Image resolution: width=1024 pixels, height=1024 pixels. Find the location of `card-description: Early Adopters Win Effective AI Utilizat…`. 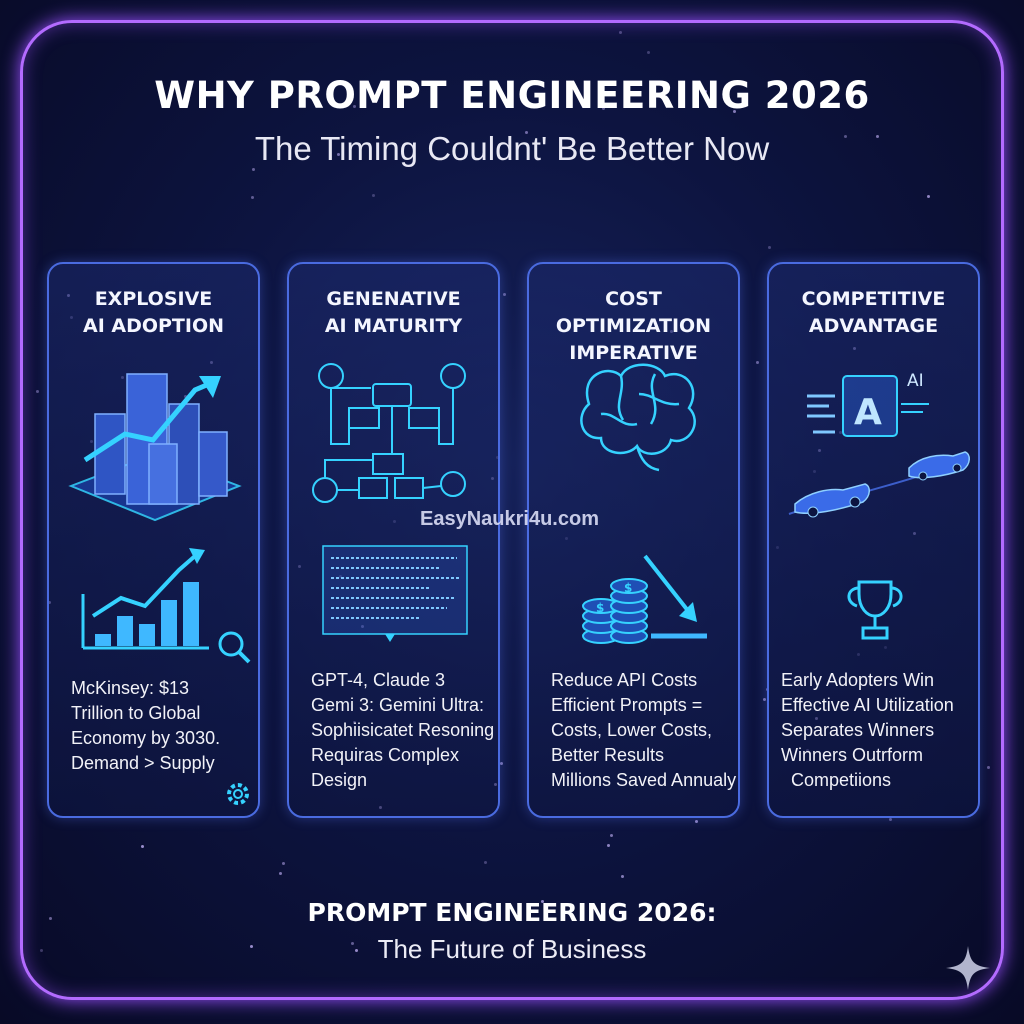

card-description: Early Adopters Win Effective AI Utilizat… is located at coordinates (876, 730).